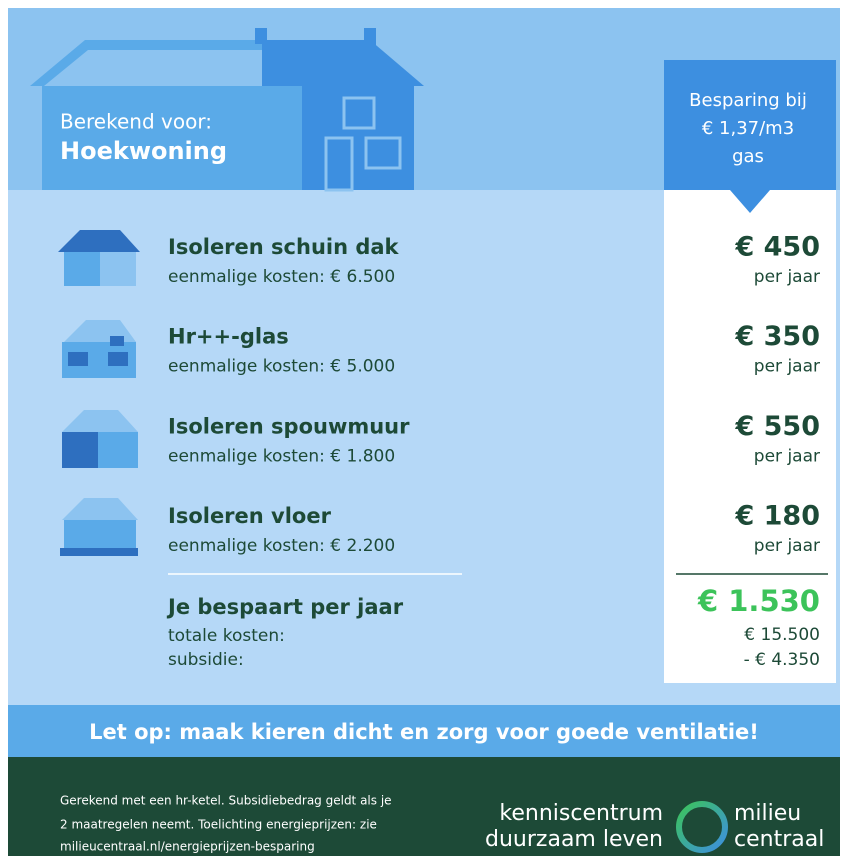  What do you see at coordinates (228, 337) in the screenshot?
I see `item-title: Hr++-glas` at bounding box center [228, 337].